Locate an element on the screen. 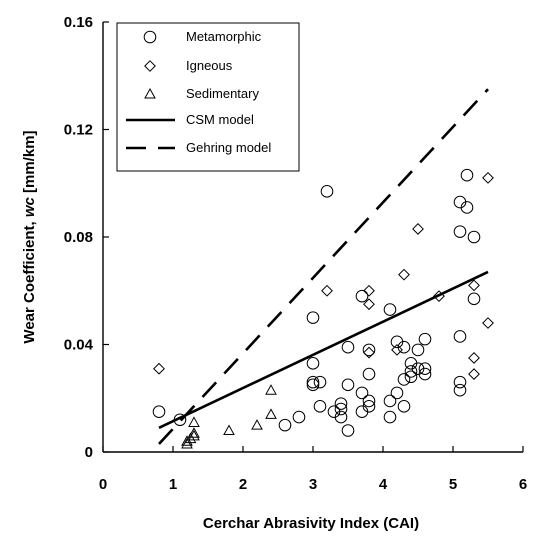 This screenshot has height=543, width=550. legend-box is located at coordinates (208, 97).